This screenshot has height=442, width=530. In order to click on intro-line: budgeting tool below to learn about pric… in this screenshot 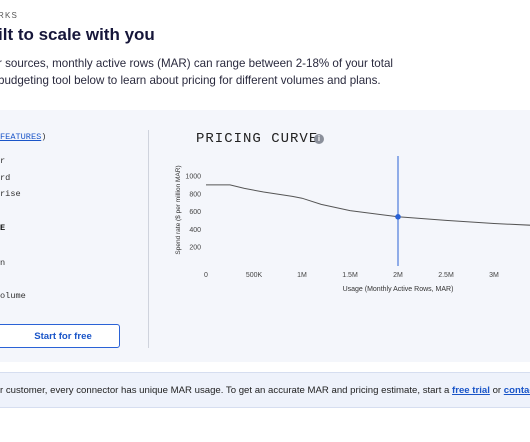, I will do `click(190, 80)`.